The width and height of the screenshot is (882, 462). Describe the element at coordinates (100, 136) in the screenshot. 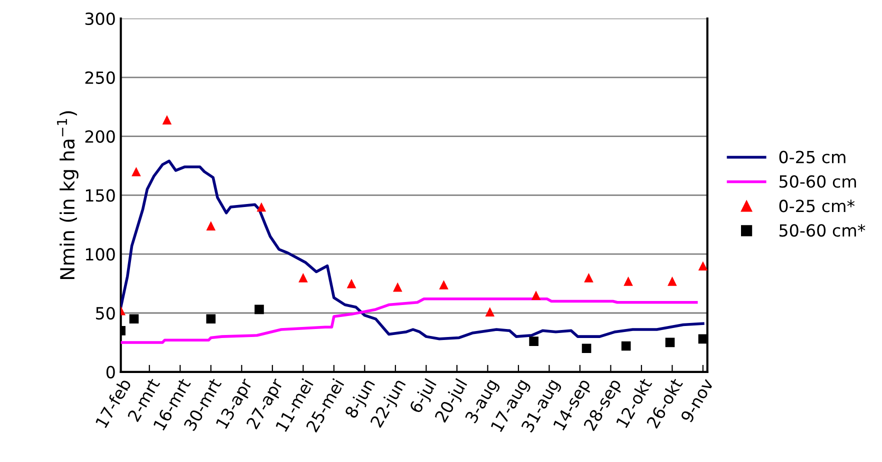

I see `y-tick-label: 200` at that location.